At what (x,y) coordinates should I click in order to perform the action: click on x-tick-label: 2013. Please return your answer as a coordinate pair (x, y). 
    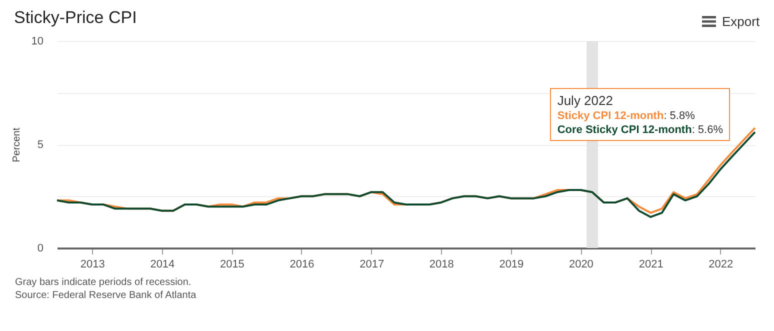
    Looking at the image, I should click on (92, 264).